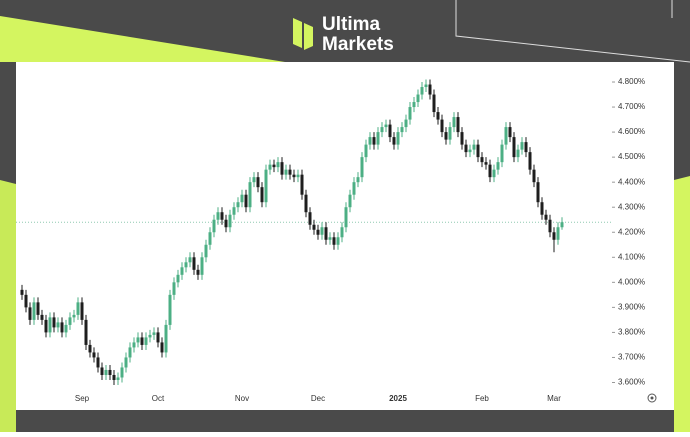 This screenshot has width=690, height=437. Describe the element at coordinates (303, 34) in the screenshot. I see `logo` at that location.